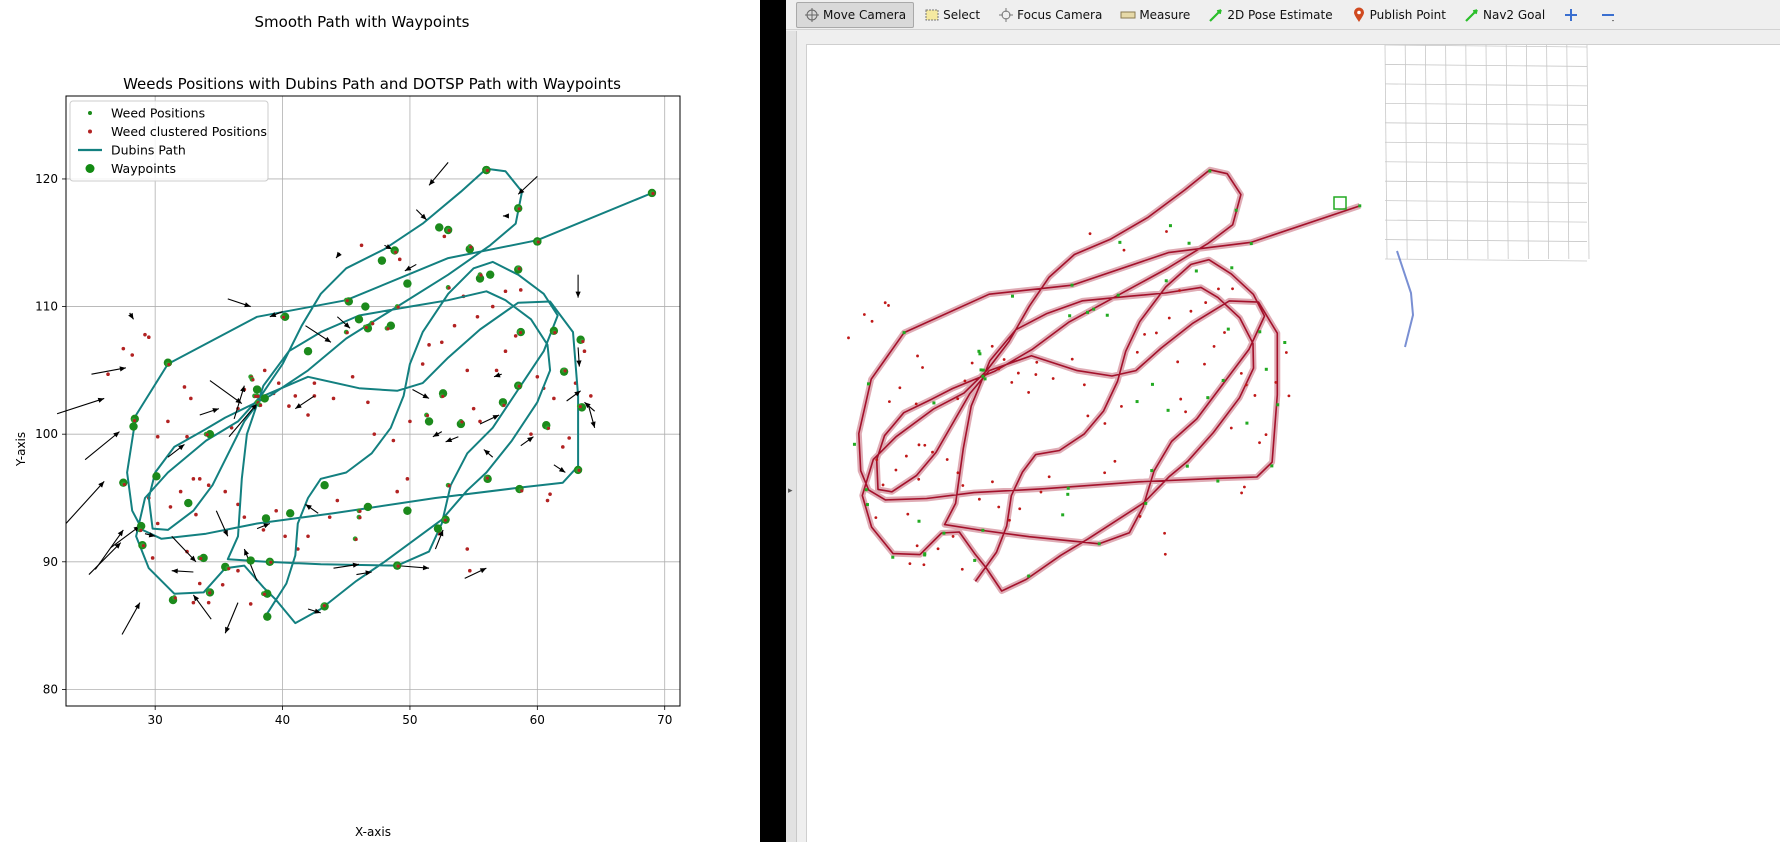 The height and width of the screenshot is (842, 1780). I want to click on y-tick-label: 100, so click(46, 434).